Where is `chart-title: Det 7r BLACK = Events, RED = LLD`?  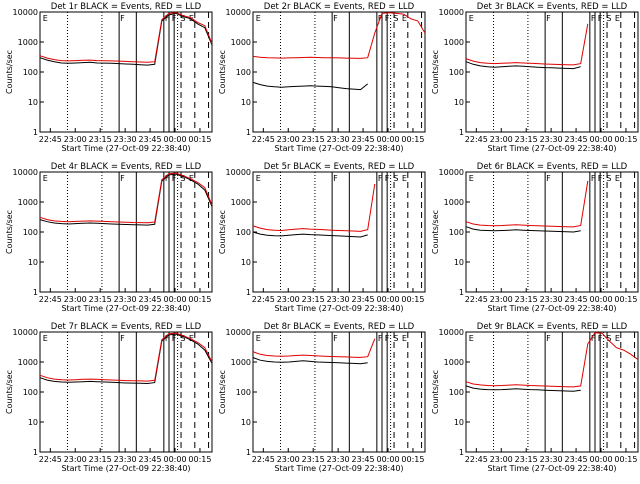
chart-title: Det 7r BLACK = Events, RED = LLD is located at coordinates (126, 327).